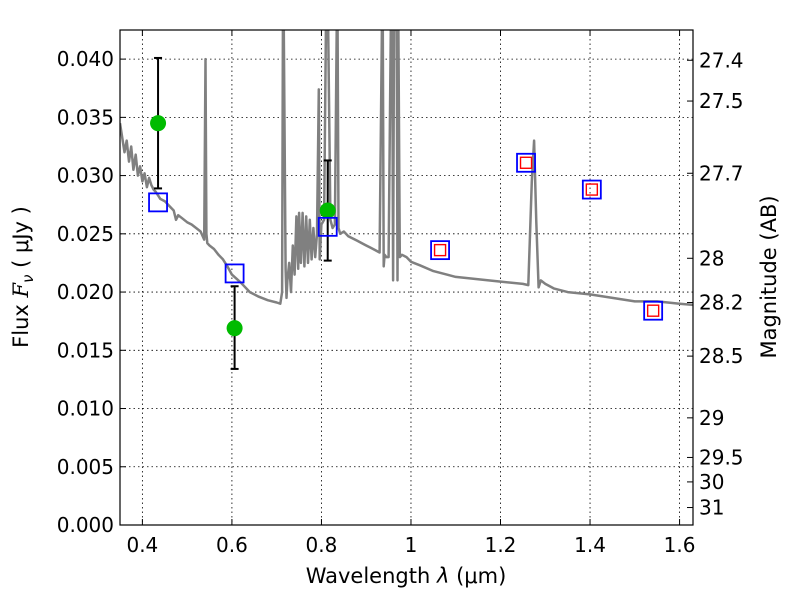  I want to click on magnitude-tick-label: 28.5, so click(721, 356).